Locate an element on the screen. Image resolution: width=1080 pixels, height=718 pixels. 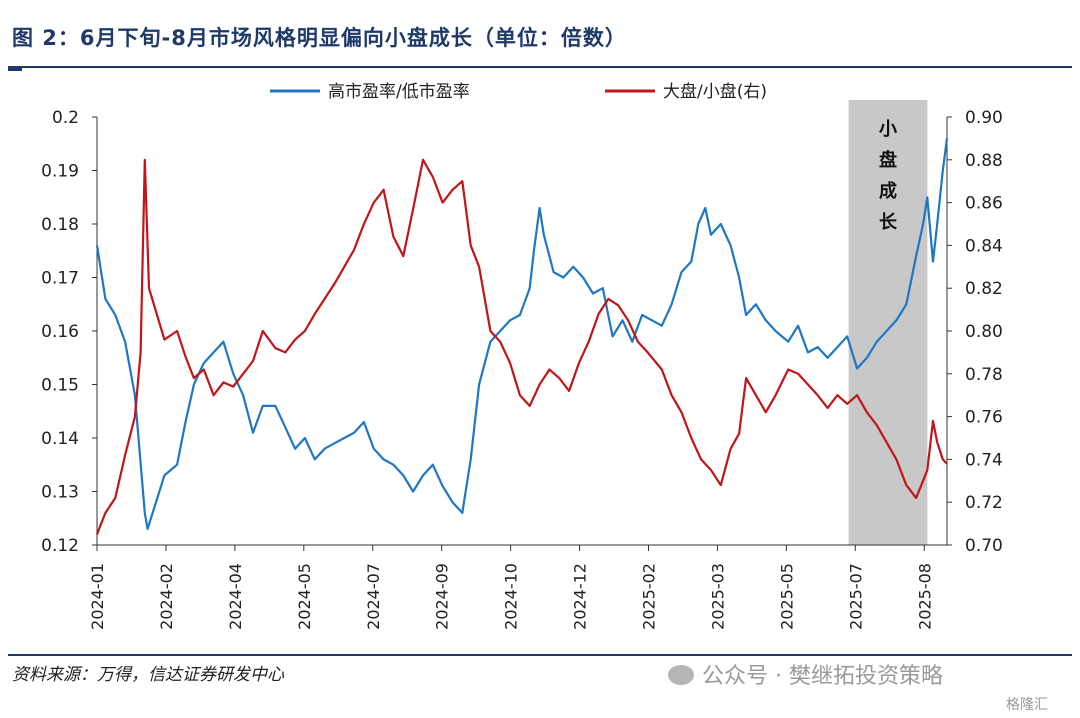
y-left-tick-label: 0.19 is located at coordinates (60, 172).